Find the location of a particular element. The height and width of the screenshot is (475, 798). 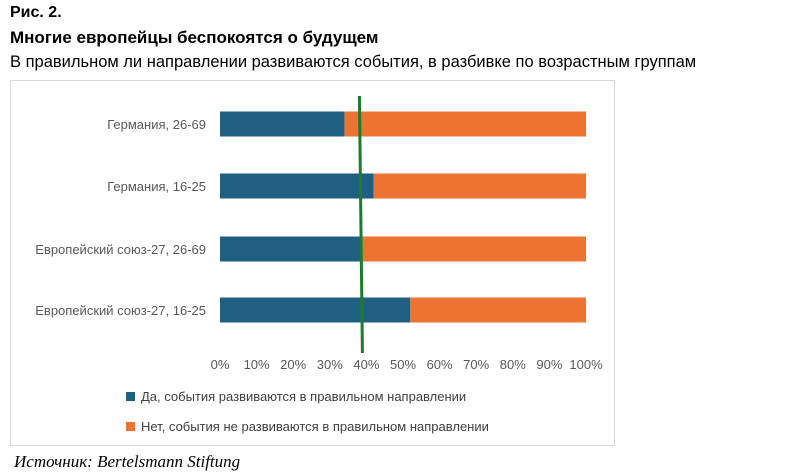

x-tick-label: 60% is located at coordinates (440, 364).